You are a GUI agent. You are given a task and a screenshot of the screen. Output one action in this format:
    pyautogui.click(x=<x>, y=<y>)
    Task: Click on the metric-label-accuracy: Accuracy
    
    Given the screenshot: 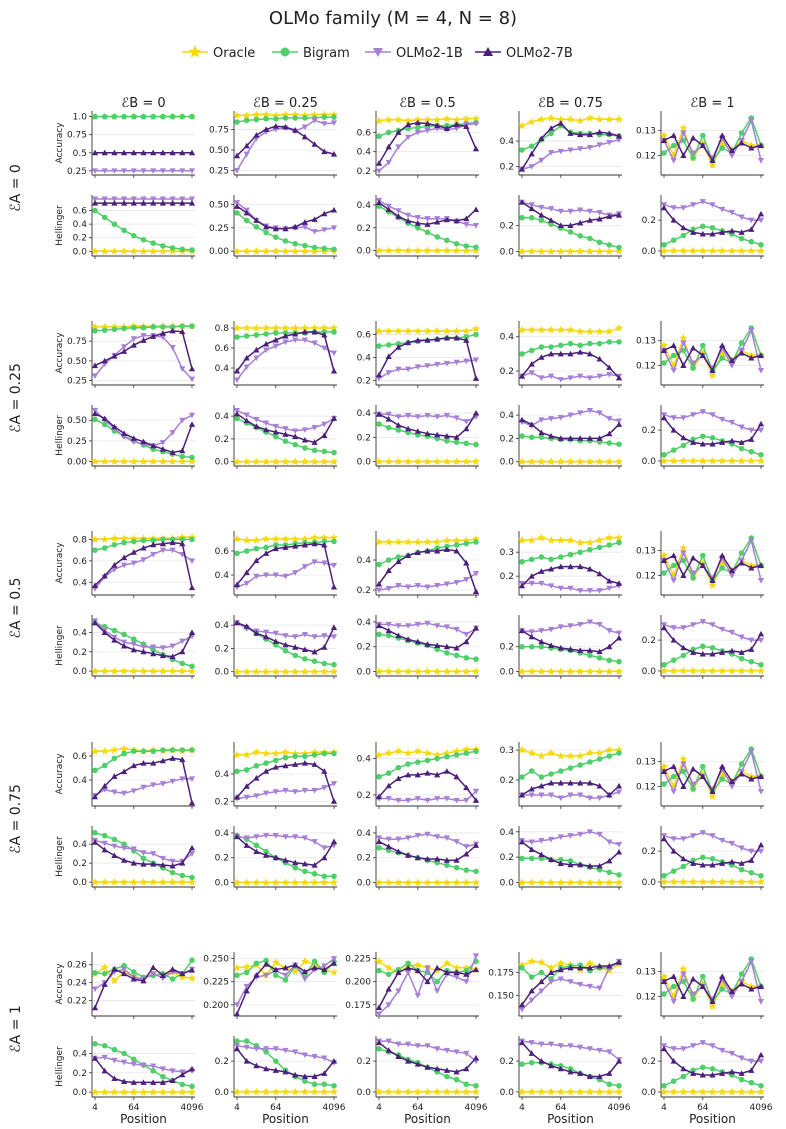 What is the action you would take?
    pyautogui.click(x=60, y=984)
    